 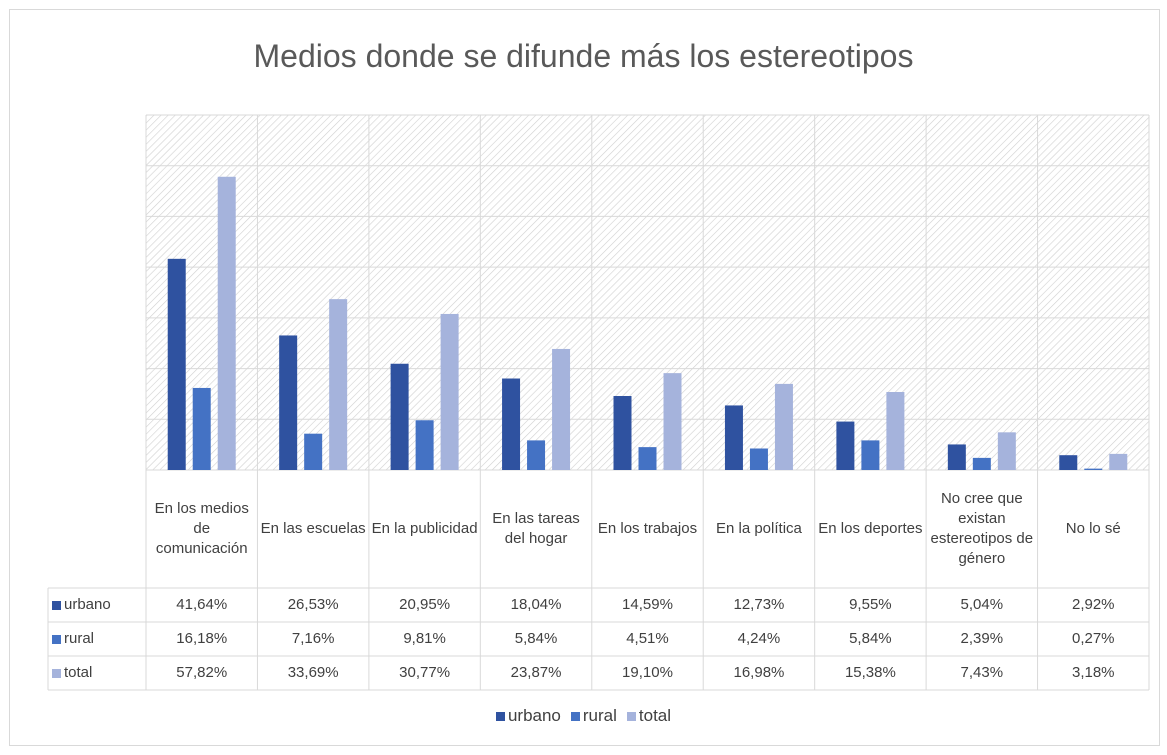 I want to click on data-label: 19,10%, so click(x=647, y=672).